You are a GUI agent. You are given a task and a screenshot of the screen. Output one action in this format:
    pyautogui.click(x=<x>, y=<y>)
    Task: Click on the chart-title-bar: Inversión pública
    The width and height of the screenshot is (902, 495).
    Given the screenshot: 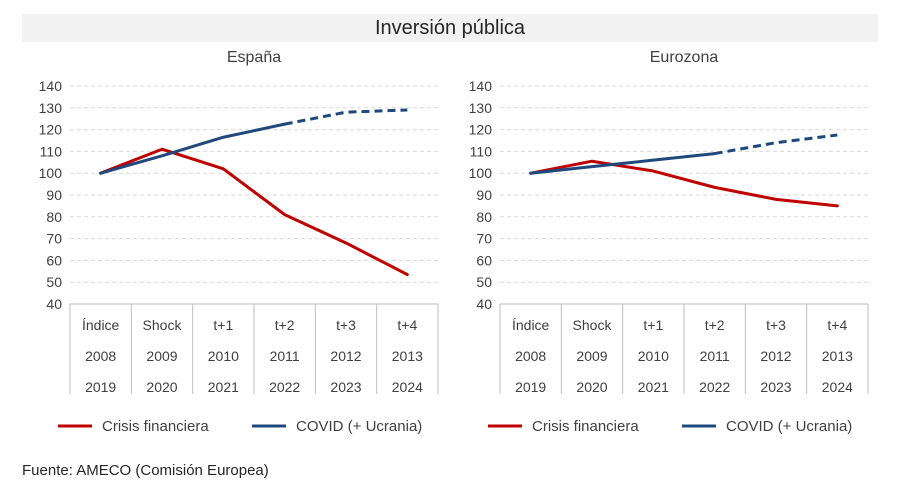 What is the action you would take?
    pyautogui.click(x=450, y=28)
    